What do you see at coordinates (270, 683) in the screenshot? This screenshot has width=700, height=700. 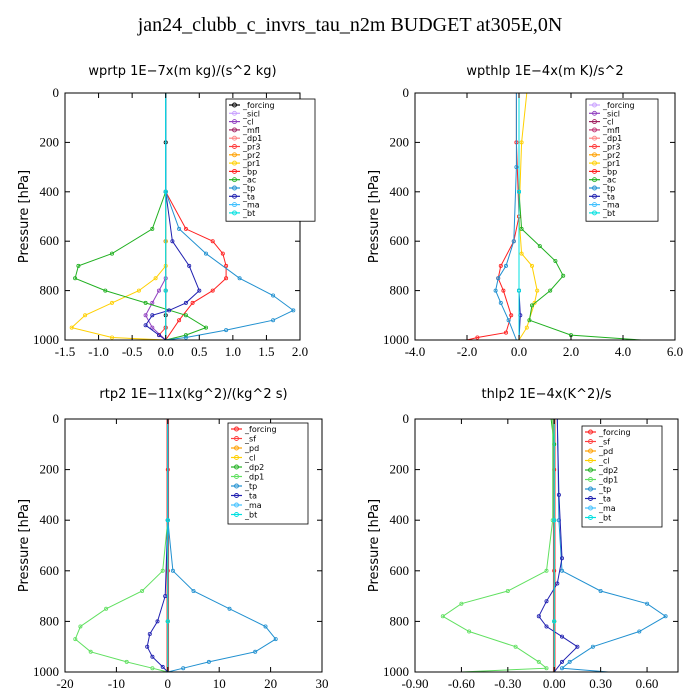 I see `x-tick-label: 20` at bounding box center [270, 683].